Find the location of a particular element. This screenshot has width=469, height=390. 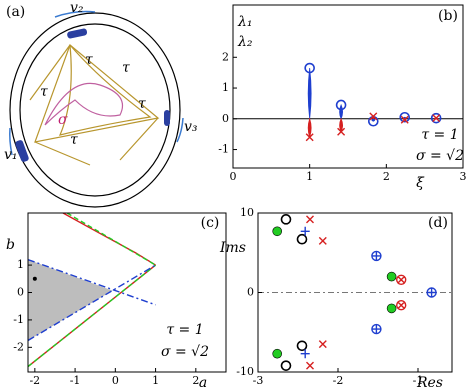

x-axis-label: a is located at coordinates (203, 382).